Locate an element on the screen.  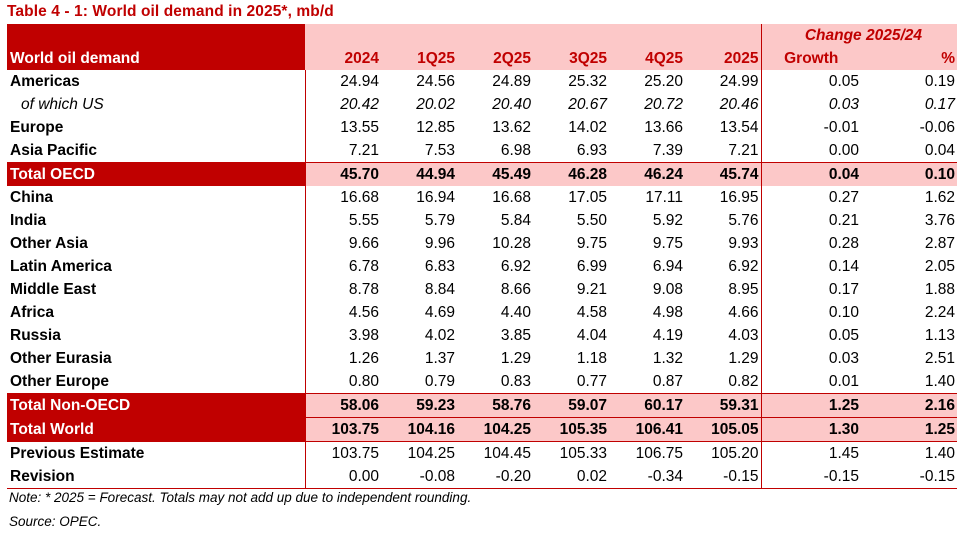
cell-growth: 0.27 is located at coordinates (843, 197).